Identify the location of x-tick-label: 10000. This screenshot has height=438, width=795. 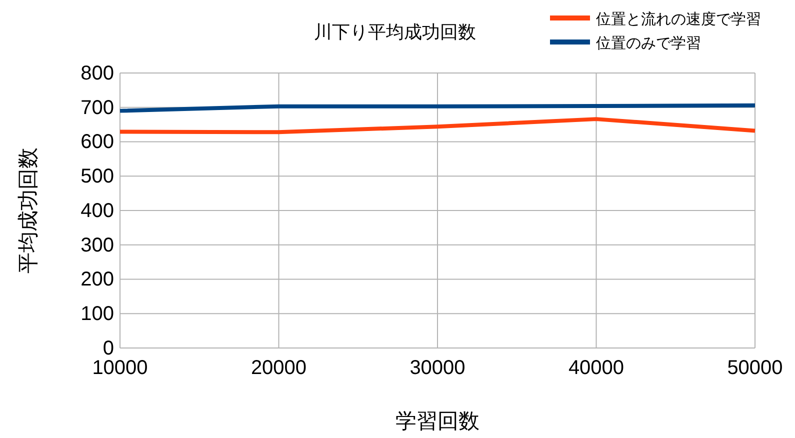
(120, 368).